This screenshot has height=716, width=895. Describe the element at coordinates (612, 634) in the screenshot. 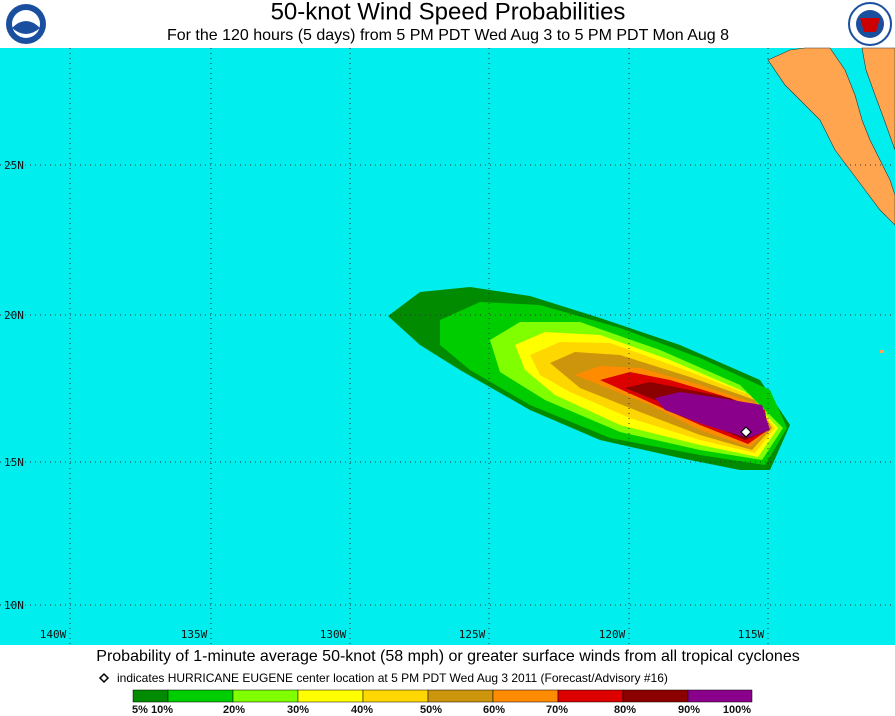

I see `lon-label: 120W` at that location.